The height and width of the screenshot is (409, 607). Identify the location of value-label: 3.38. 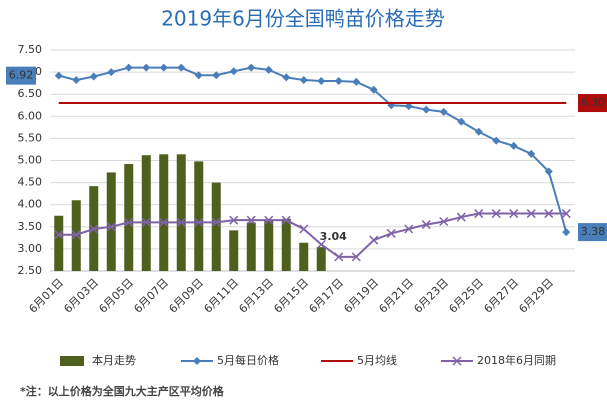
(593, 231).